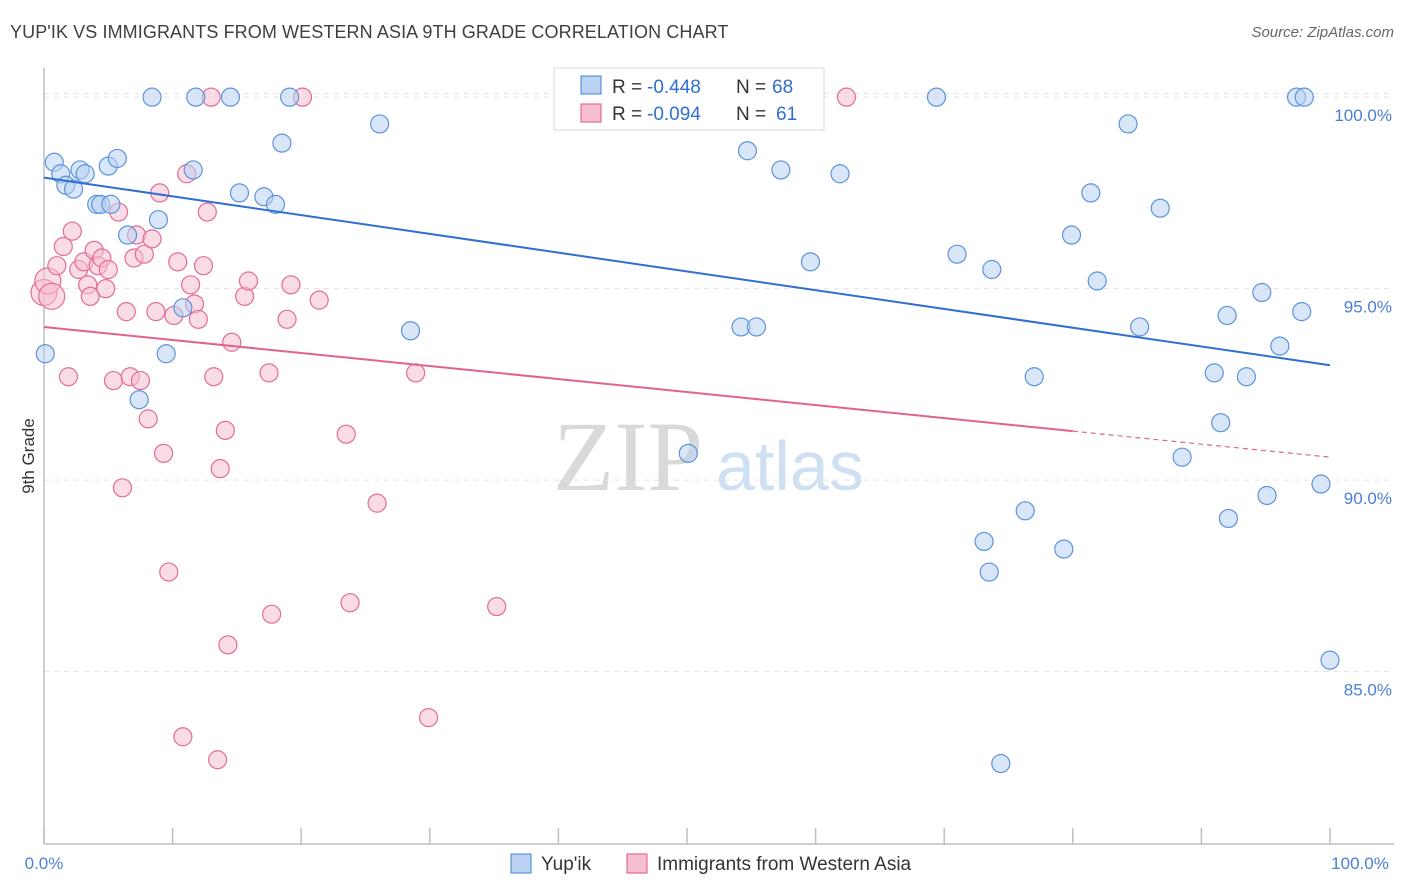  I want to click on watermark-atlas: atlas, so click(790, 466).